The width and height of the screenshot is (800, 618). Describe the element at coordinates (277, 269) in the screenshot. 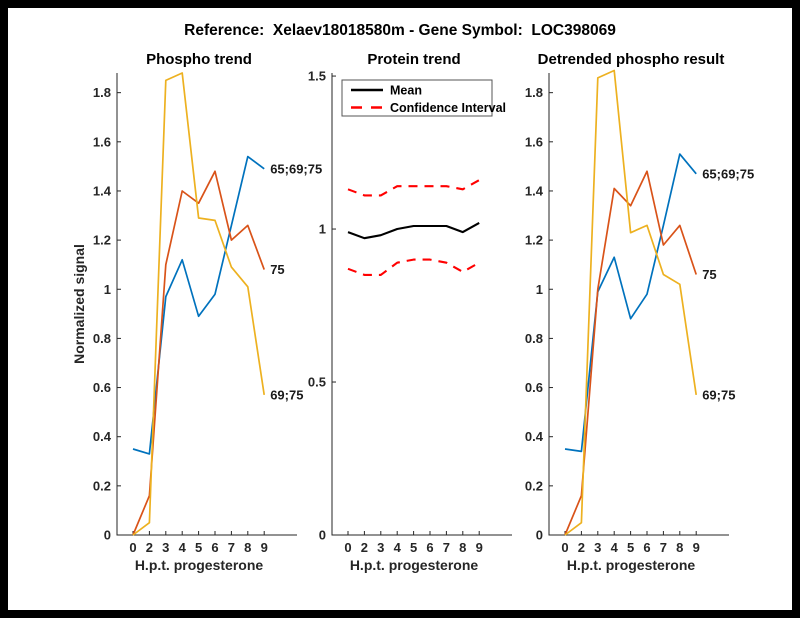

I see `chart1-line-end-label: 75` at that location.